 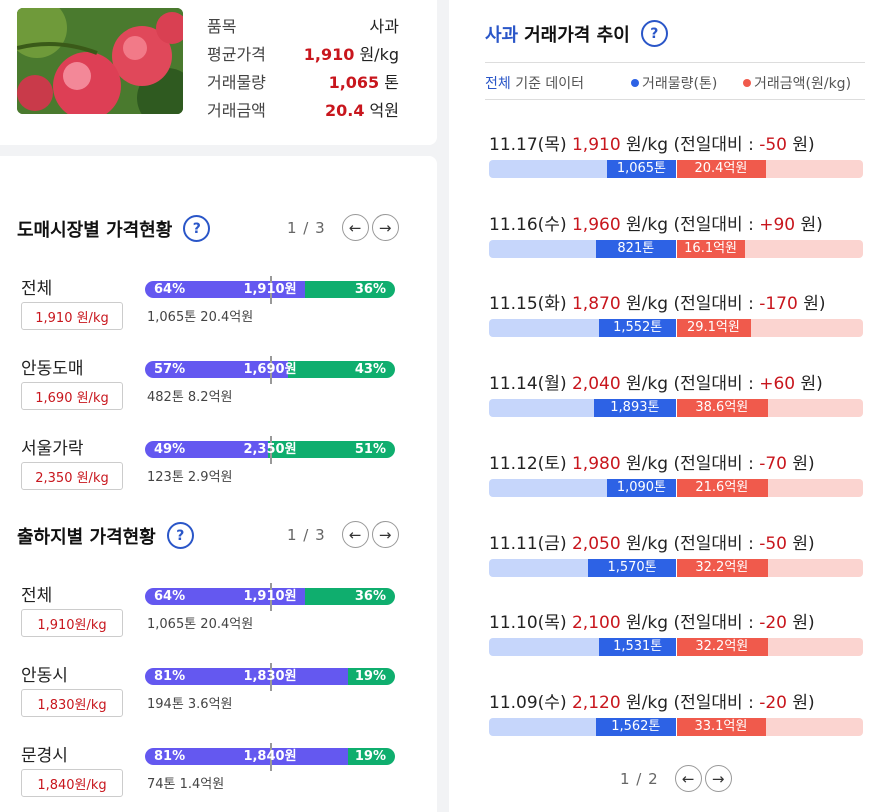 What do you see at coordinates (216, 369) in the screenshot?
I see `share-bar-left: 57%` at bounding box center [216, 369].